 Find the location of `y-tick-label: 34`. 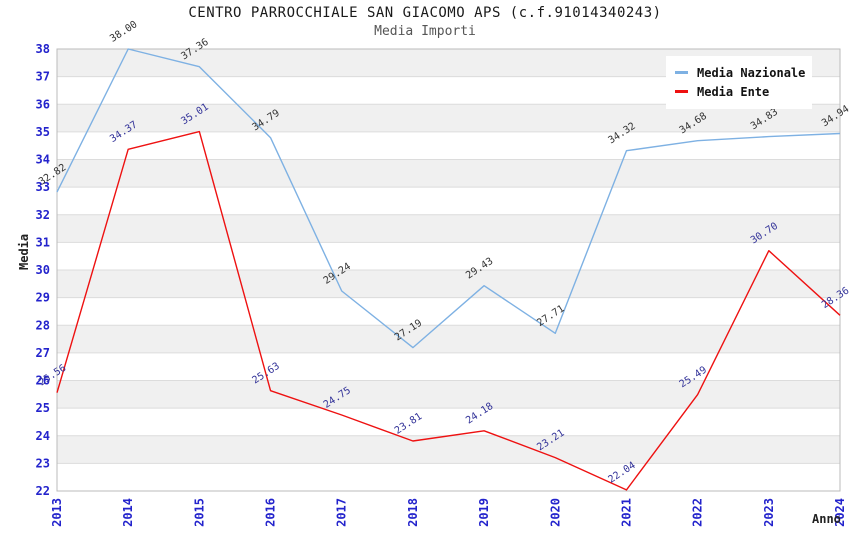

y-tick-label: 34 is located at coordinates (43, 160).